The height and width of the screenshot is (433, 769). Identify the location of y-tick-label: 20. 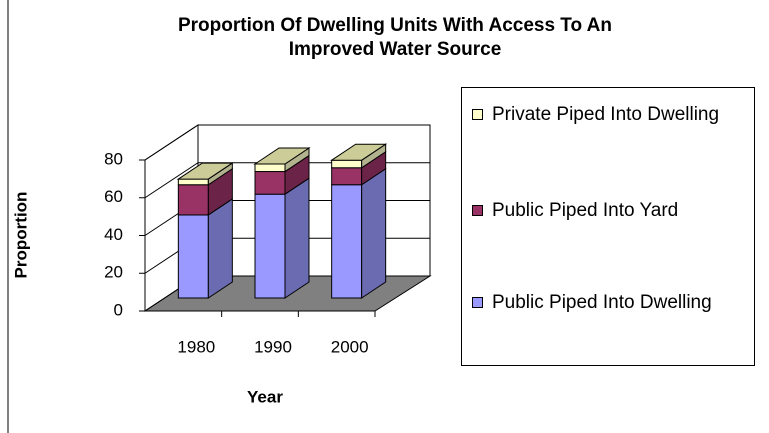
(113, 272).